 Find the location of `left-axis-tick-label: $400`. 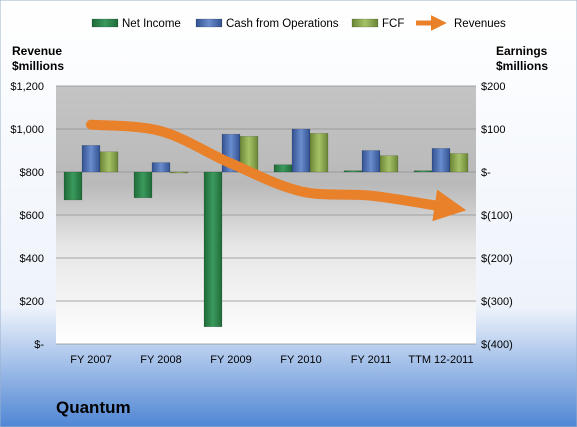

left-axis-tick-label: $400 is located at coordinates (32, 259).